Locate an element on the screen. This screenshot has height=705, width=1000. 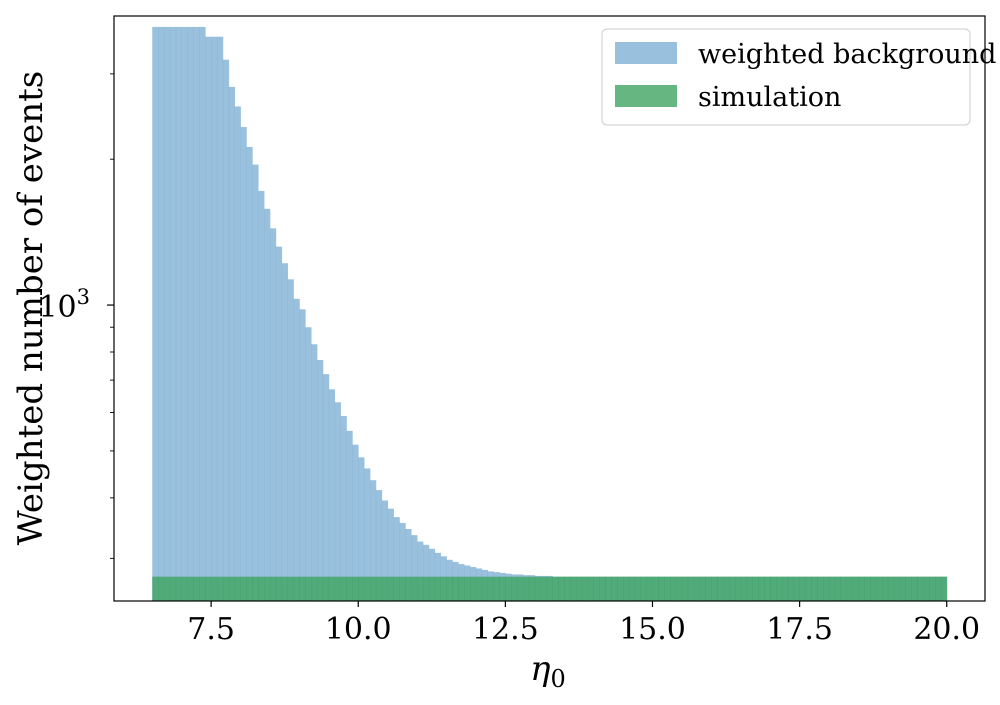
legend-box is located at coordinates (786, 77).